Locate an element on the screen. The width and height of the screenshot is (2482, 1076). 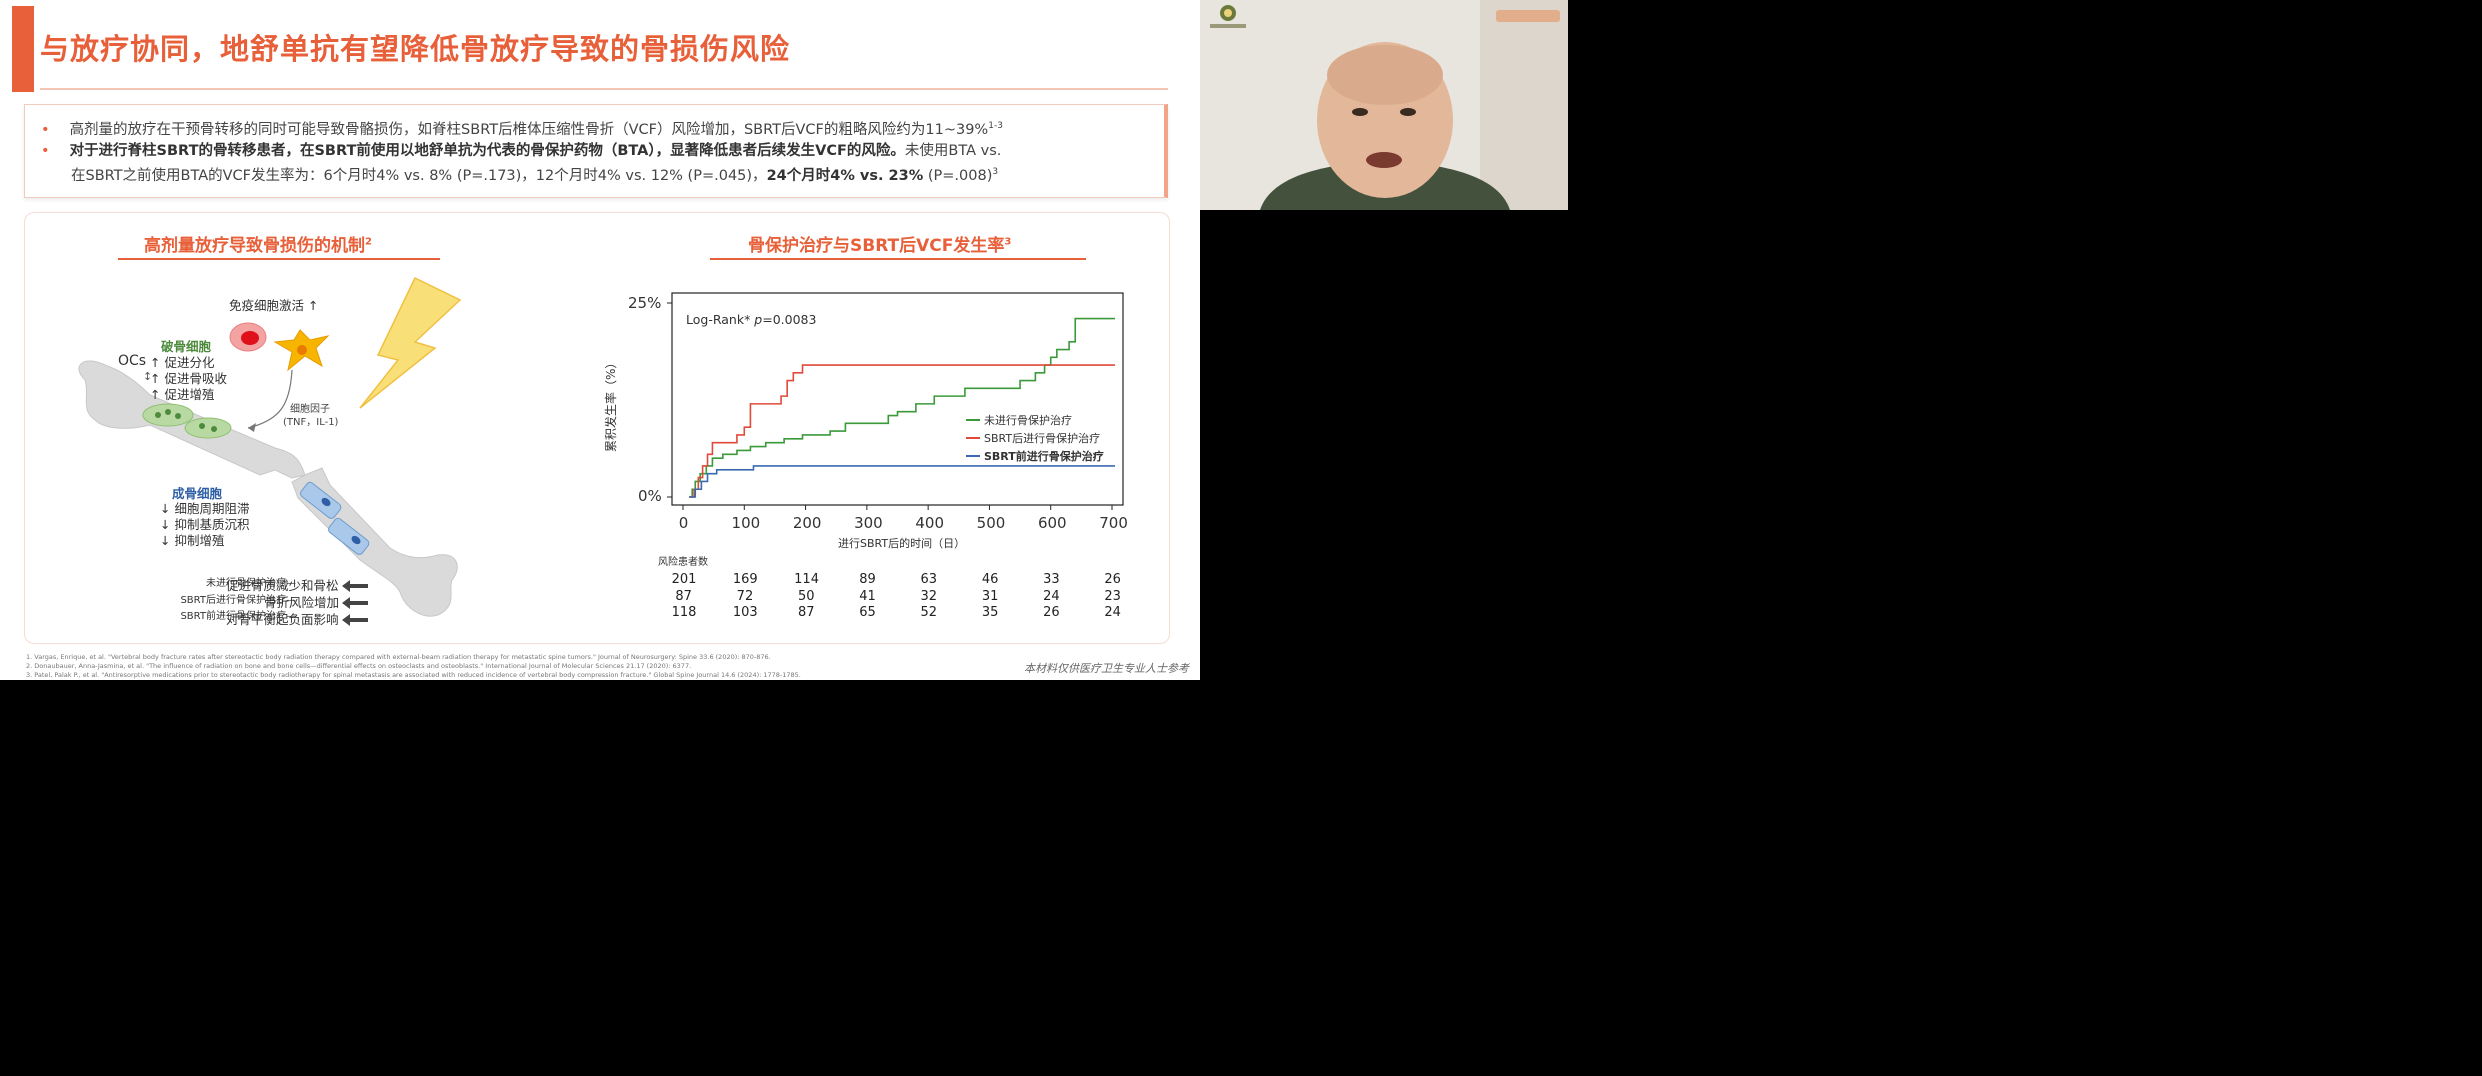
empty-video-area is located at coordinates (1384, 445).